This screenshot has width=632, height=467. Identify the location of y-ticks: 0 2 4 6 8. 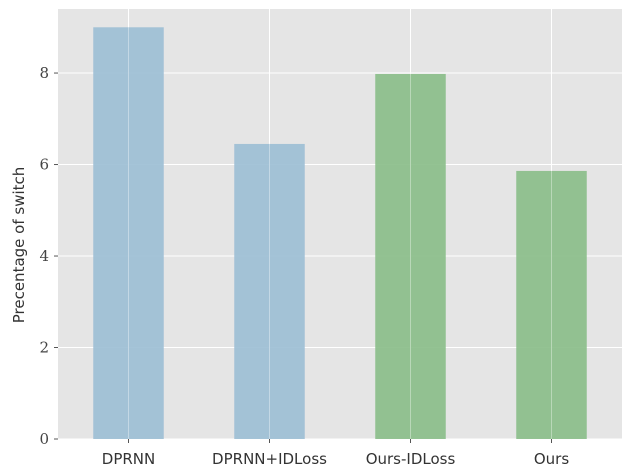
(48, 256).